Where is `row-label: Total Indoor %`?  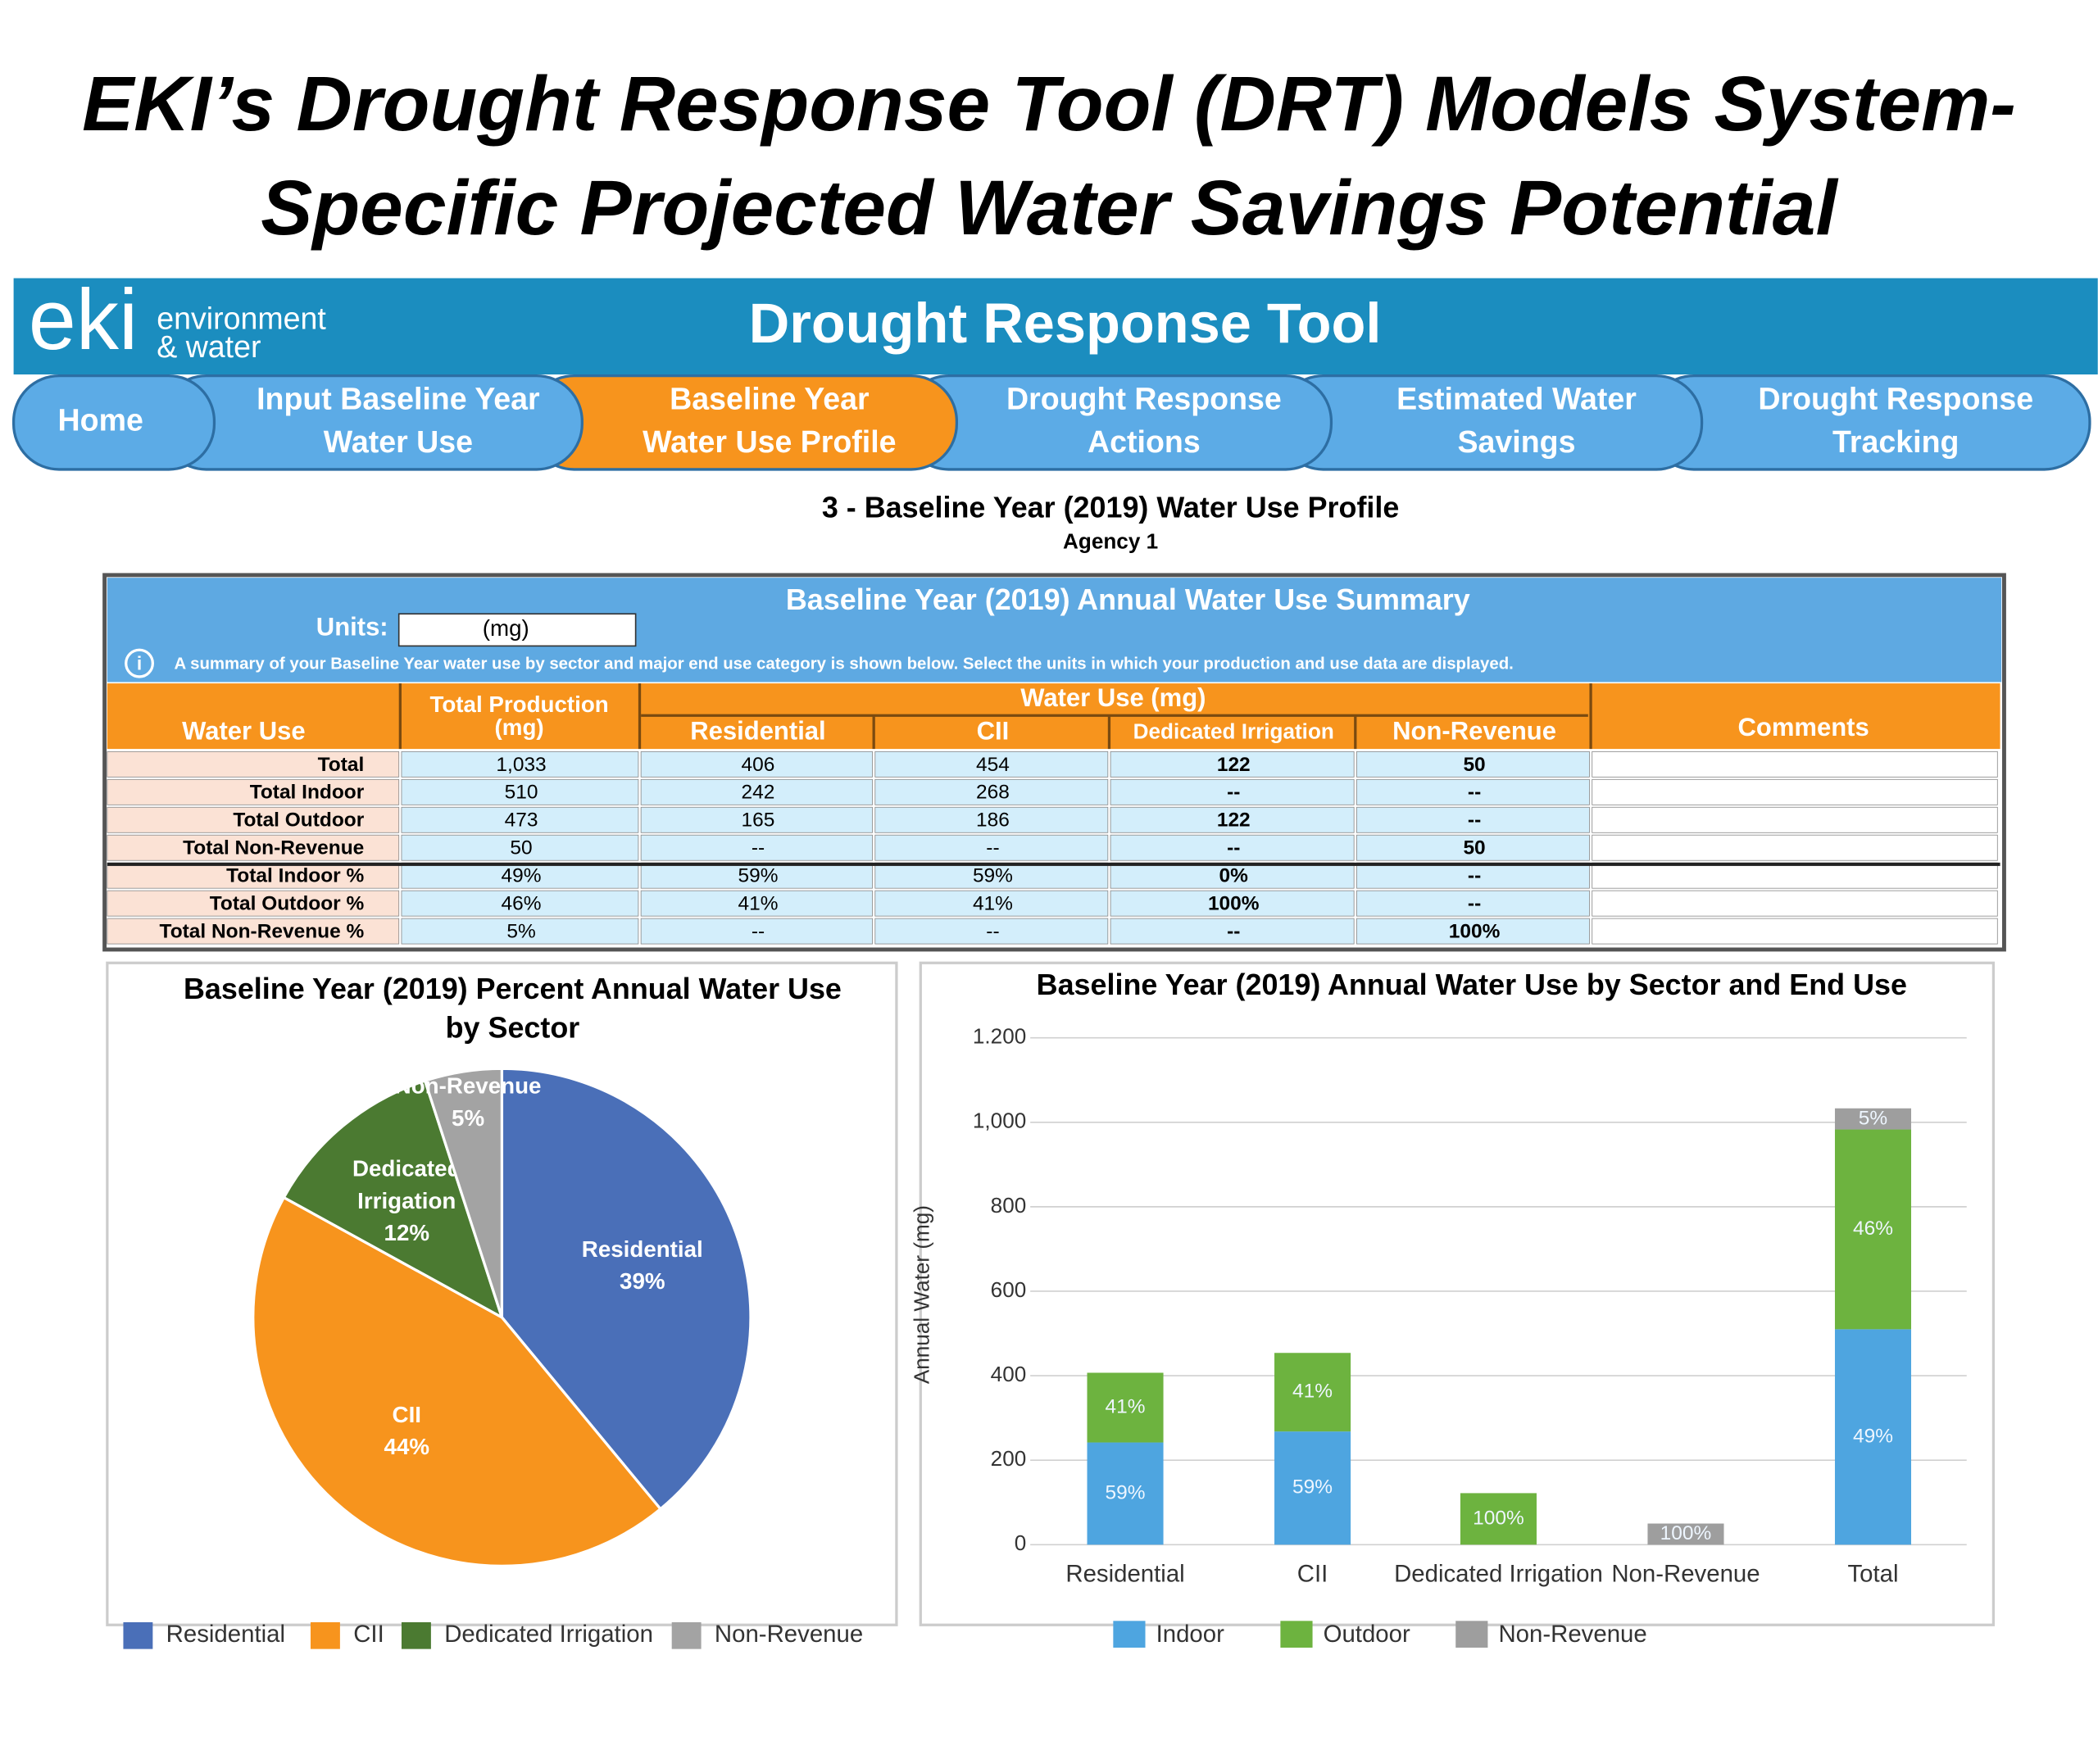 row-label: Total Indoor % is located at coordinates (295, 876).